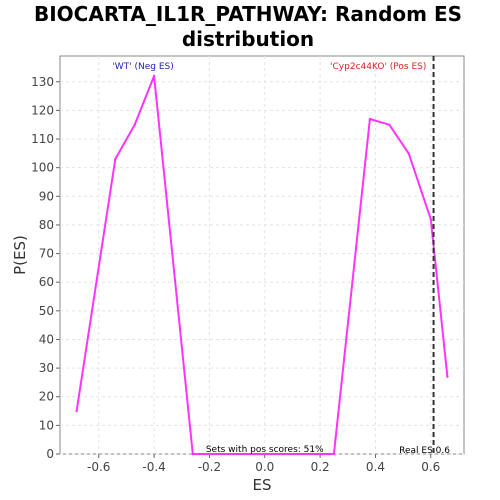 This screenshot has width=500, height=500. I want to click on y-tick-label: 100, so click(42, 168).